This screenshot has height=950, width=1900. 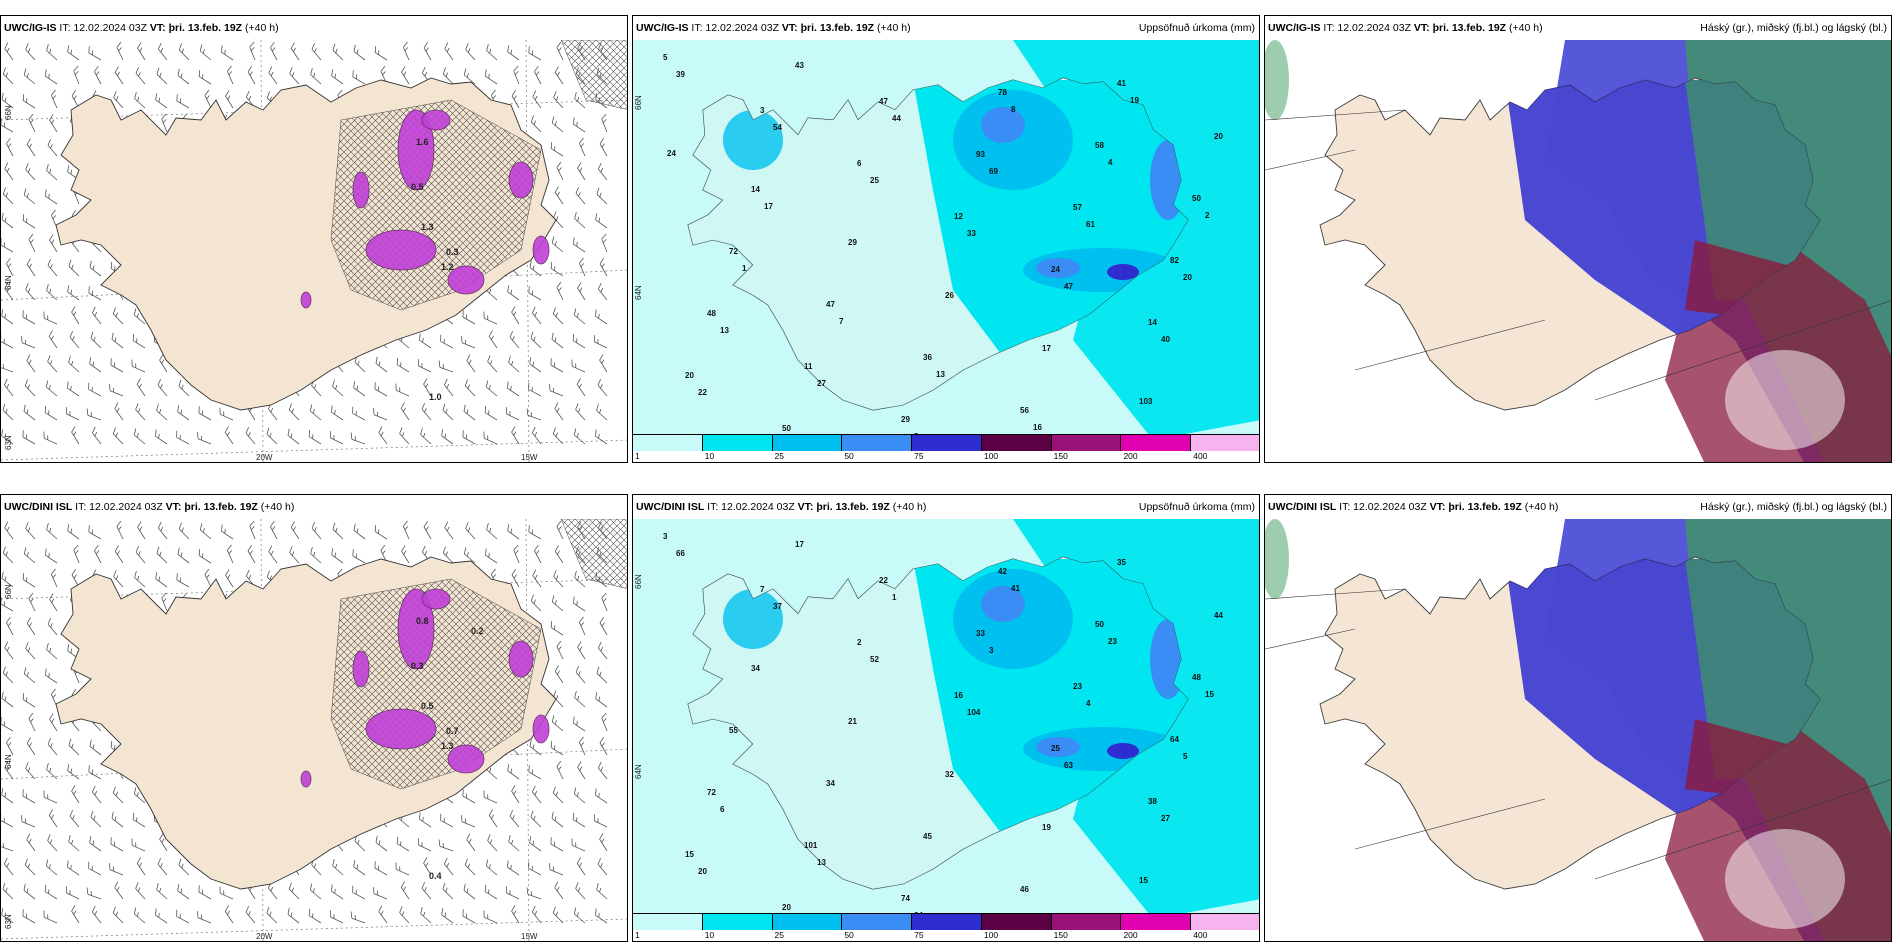 I want to click on colorbar-tick-label: 25, so click(x=779, y=456).